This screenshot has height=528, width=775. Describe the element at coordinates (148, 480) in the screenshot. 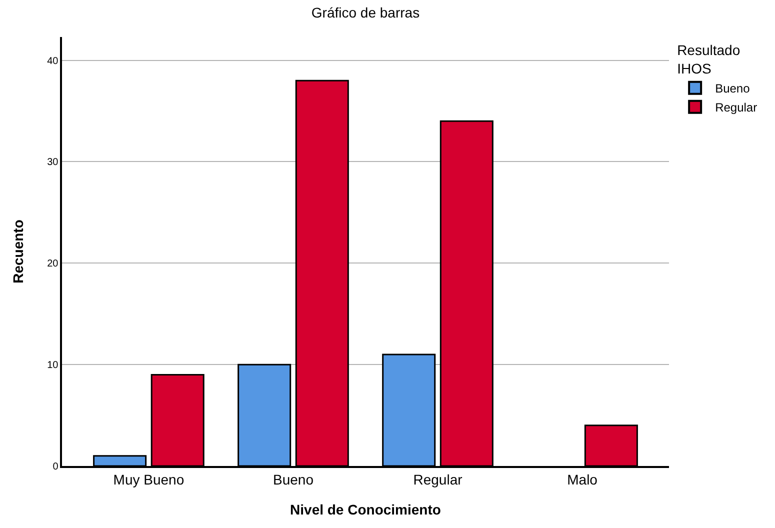

I see `x-tick-label: Muy Bueno` at that location.